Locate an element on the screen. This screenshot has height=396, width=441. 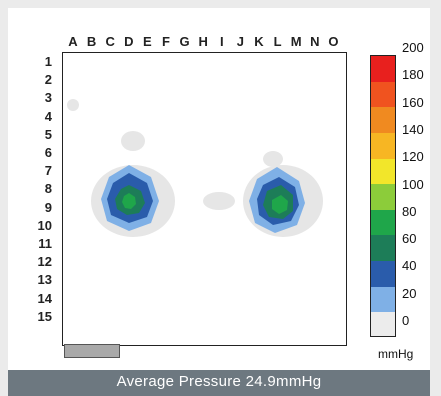
low-zone-dot is located at coordinates (73, 105).